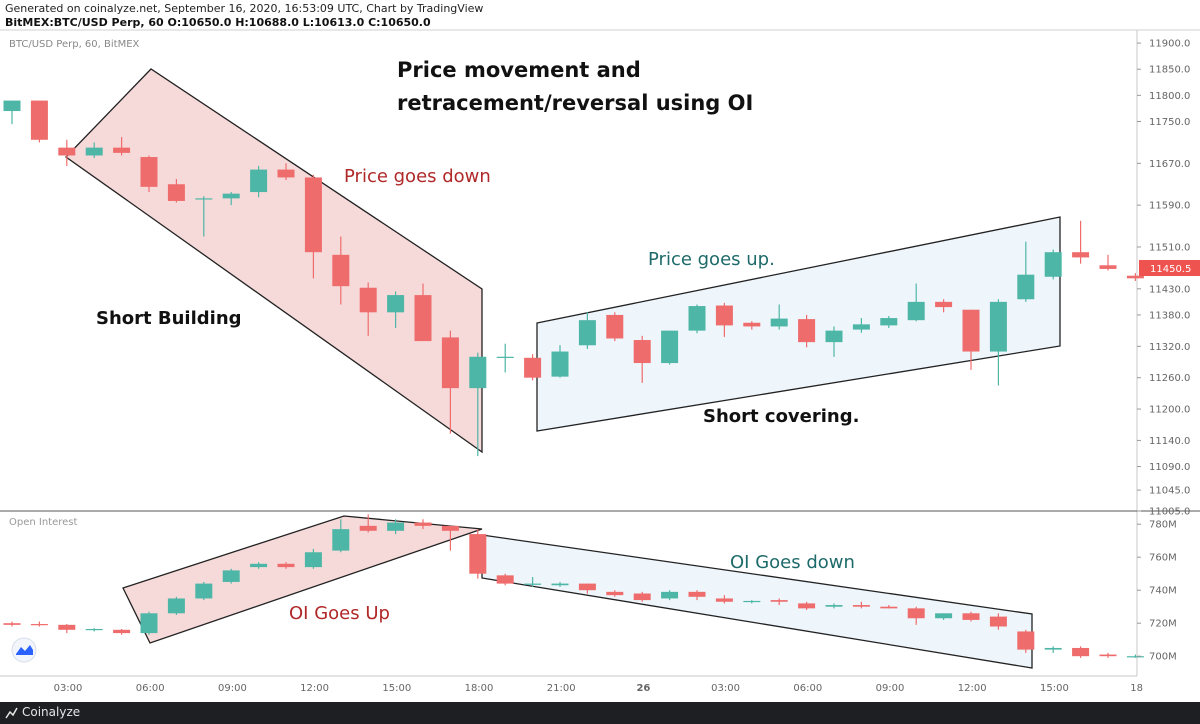 This screenshot has height=724, width=1200. Describe the element at coordinates (1169, 467) in the screenshot. I see `price-tick-label: 11090.0` at that location.